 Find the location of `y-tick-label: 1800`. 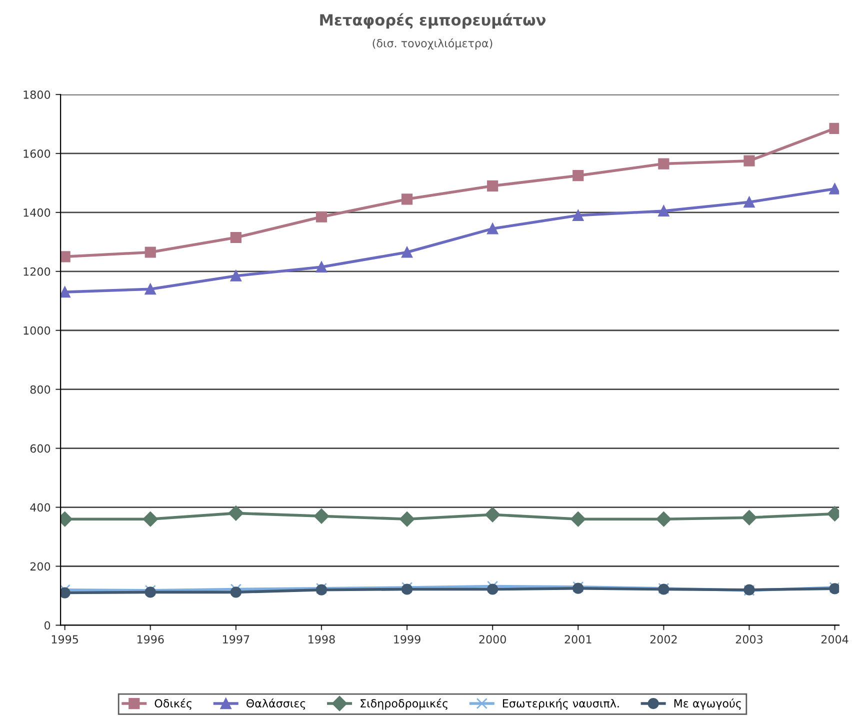

y-tick-label: 1800 is located at coordinates (37, 94).